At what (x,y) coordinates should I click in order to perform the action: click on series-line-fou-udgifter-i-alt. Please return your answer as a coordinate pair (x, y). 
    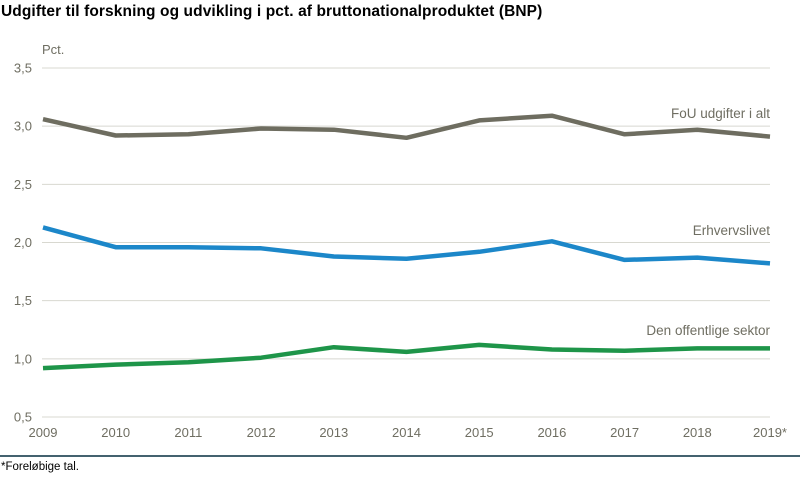
    Looking at the image, I should click on (406, 127).